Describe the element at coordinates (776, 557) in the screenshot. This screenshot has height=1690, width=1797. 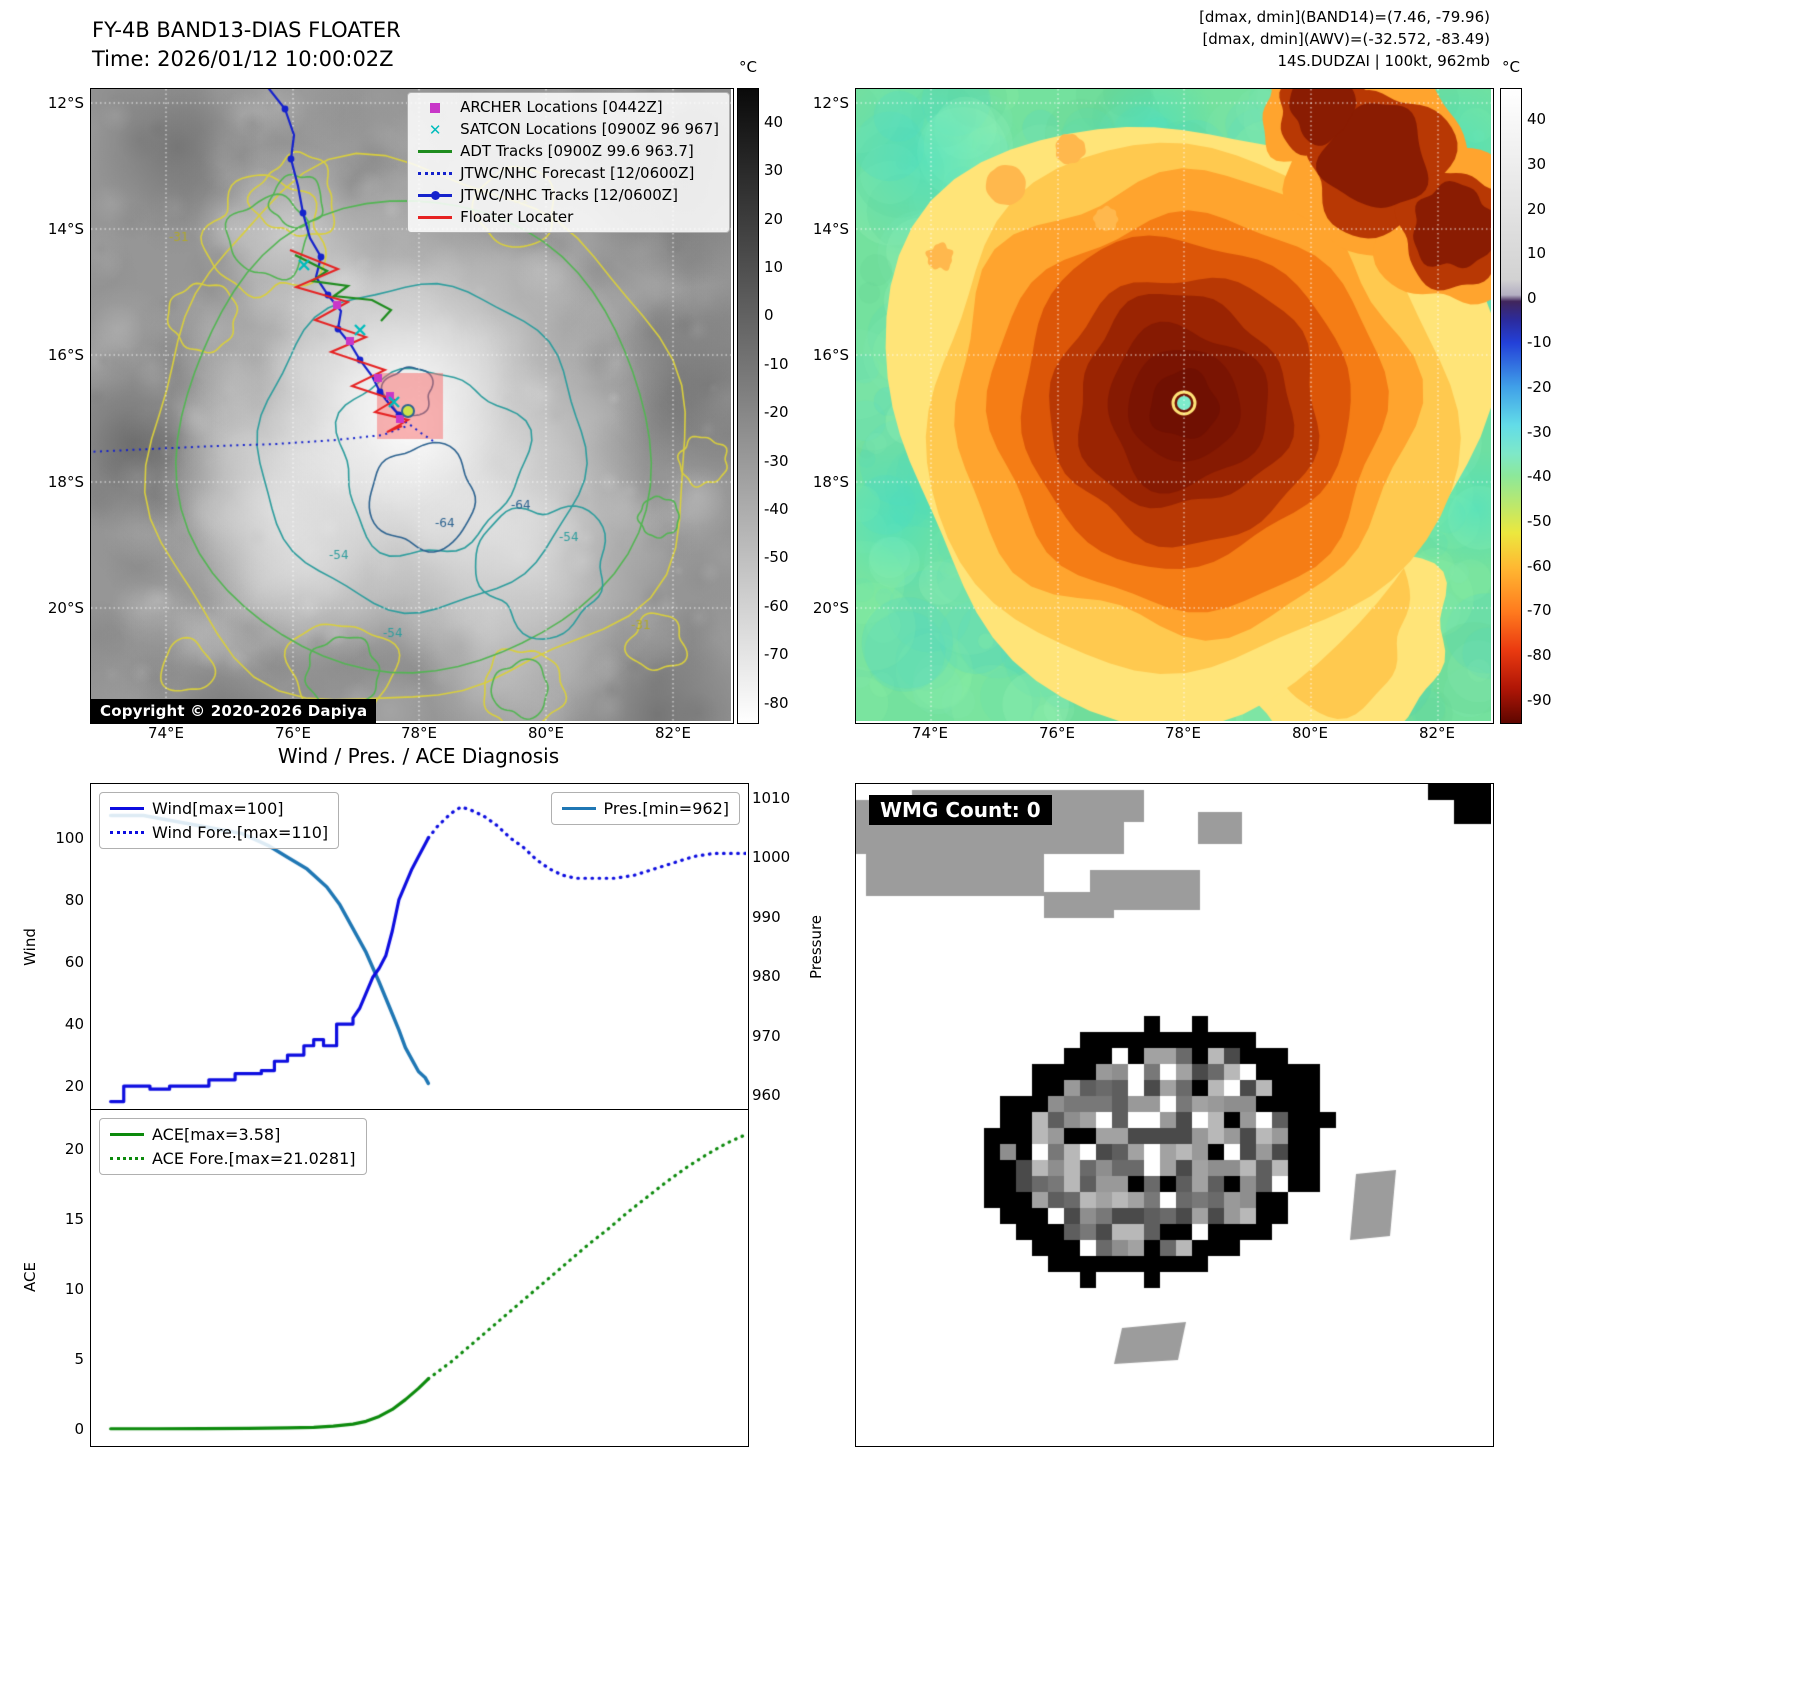
I see `tl-colorbar-tick: -50` at that location.